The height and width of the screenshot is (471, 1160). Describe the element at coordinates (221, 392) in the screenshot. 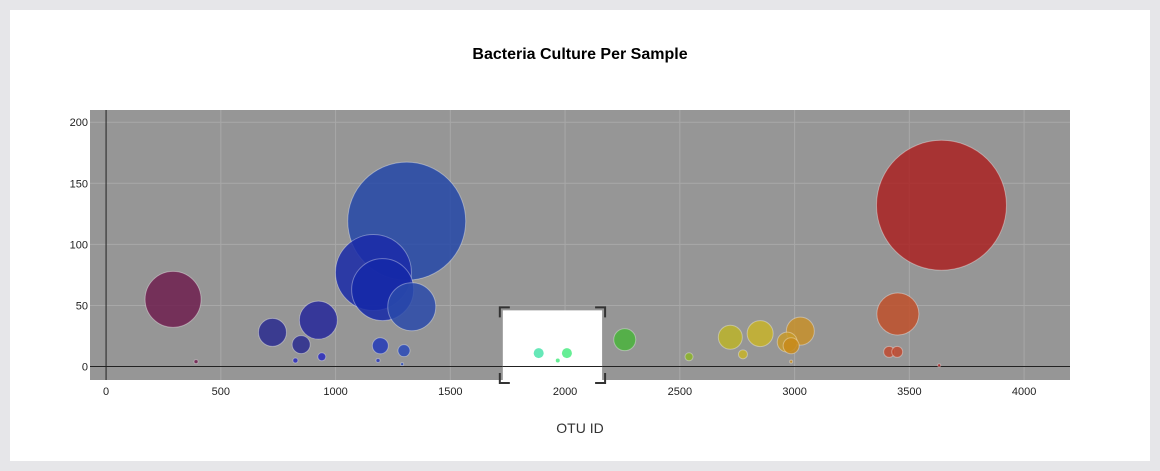

I see `x-tick-label: 500` at that location.